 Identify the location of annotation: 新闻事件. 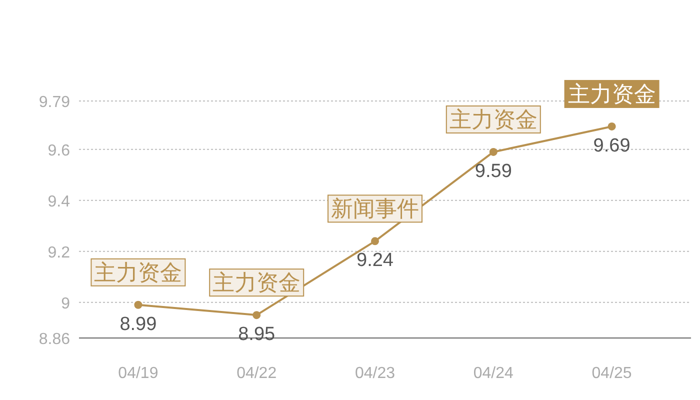
(375, 209).